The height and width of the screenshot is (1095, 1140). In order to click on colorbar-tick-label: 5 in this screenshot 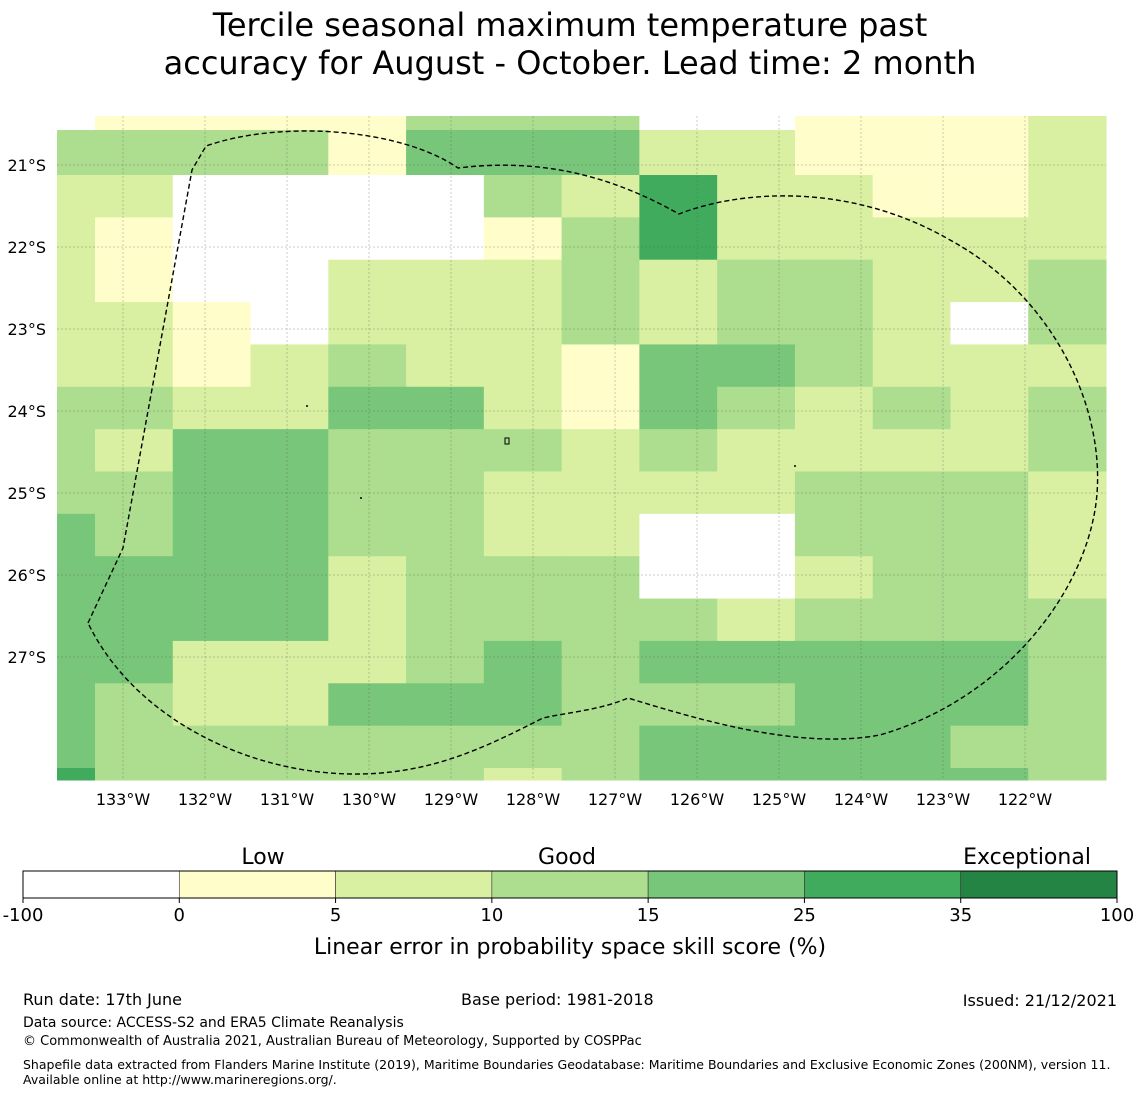, I will do `click(335, 915)`.